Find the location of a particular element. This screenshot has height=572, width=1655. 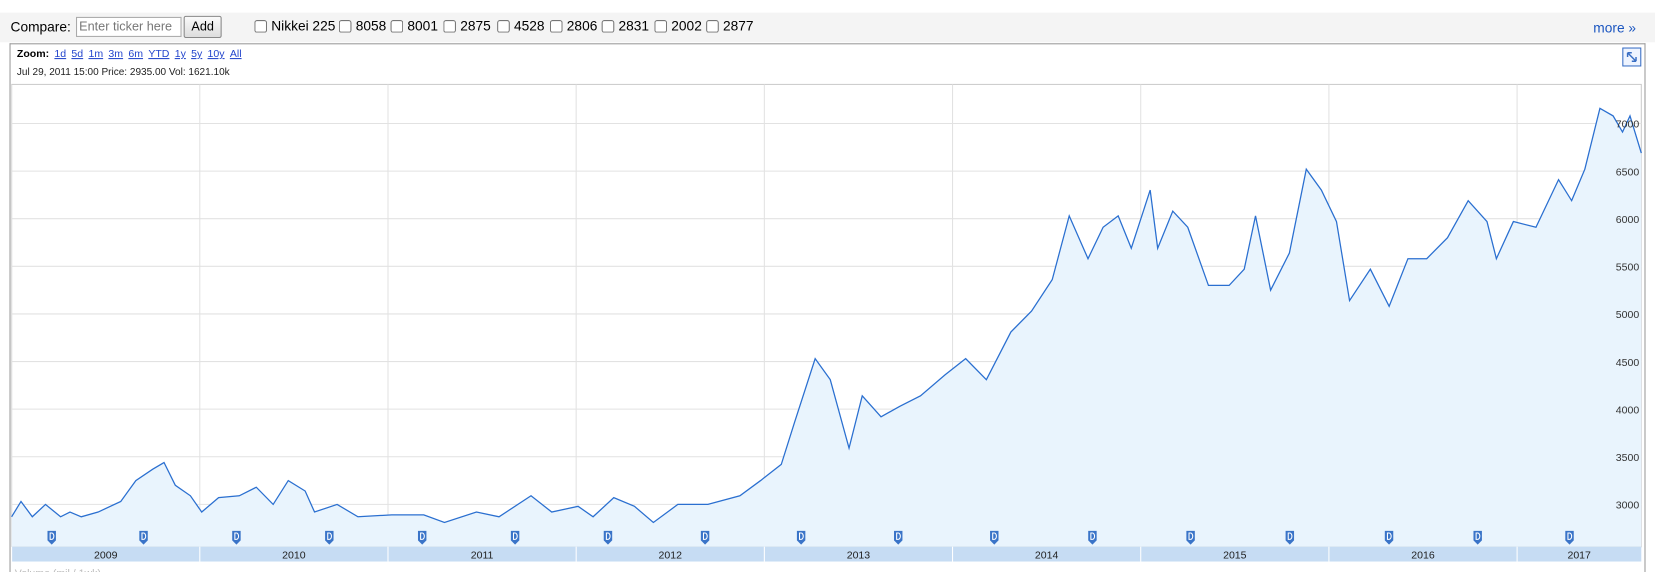

fullscreen-icon is located at coordinates (1631, 57).